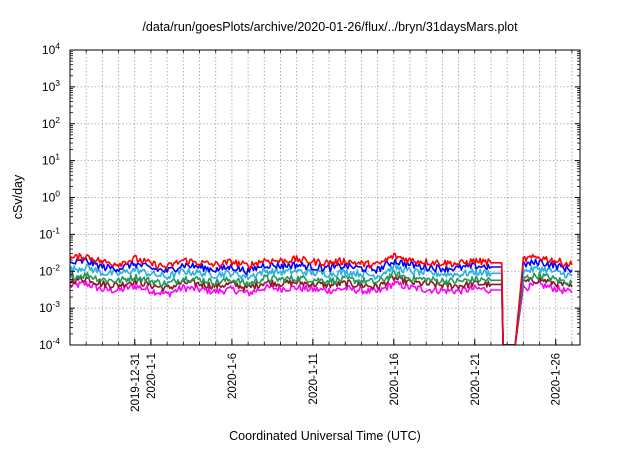 Image resolution: width=640 pixels, height=453 pixels. I want to click on y-tick-label: 10⁰, so click(51, 197).